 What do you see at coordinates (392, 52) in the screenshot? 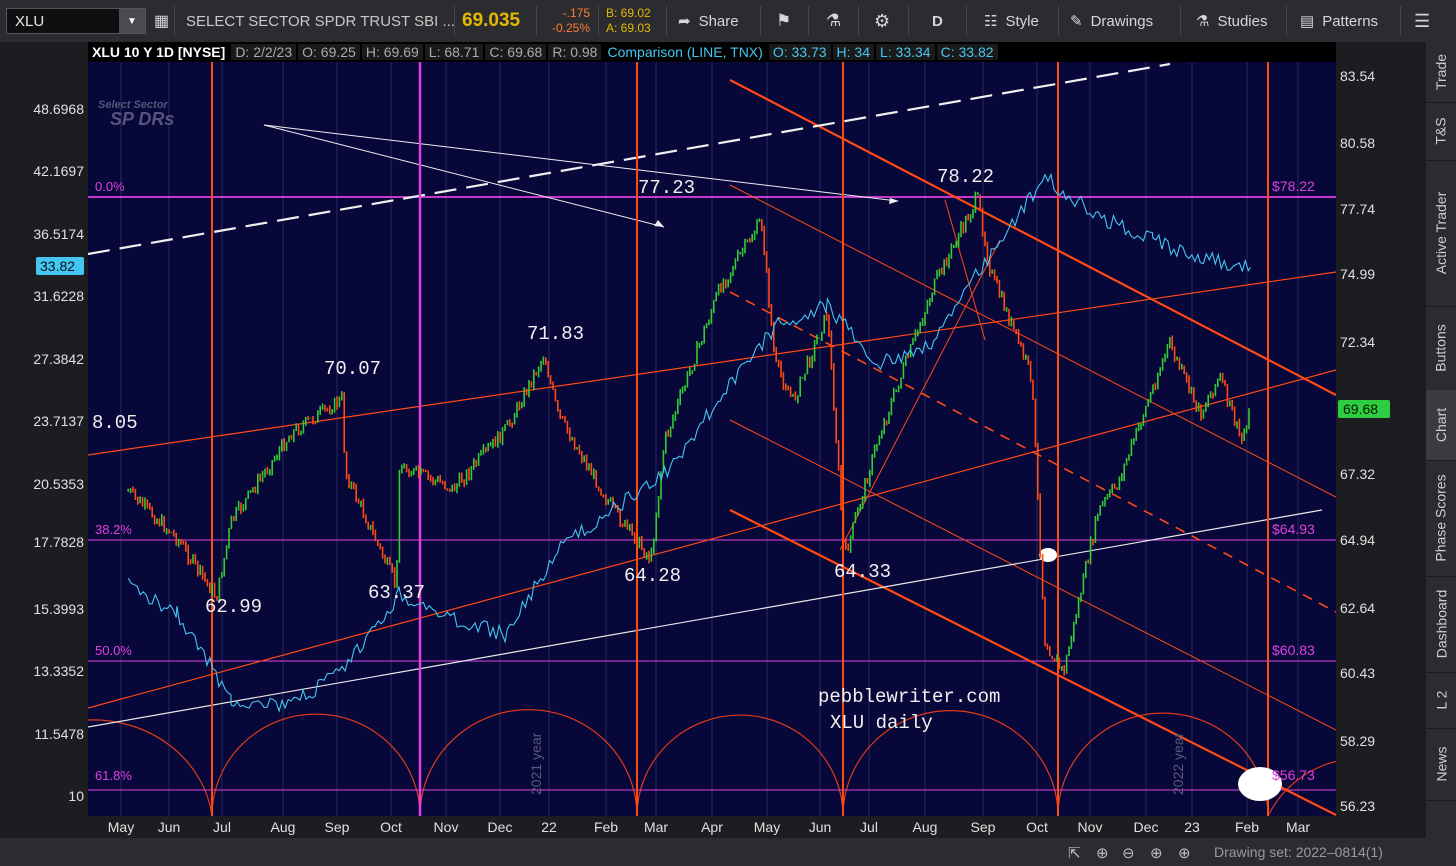
I see `header-high: H: 69.69` at bounding box center [392, 52].